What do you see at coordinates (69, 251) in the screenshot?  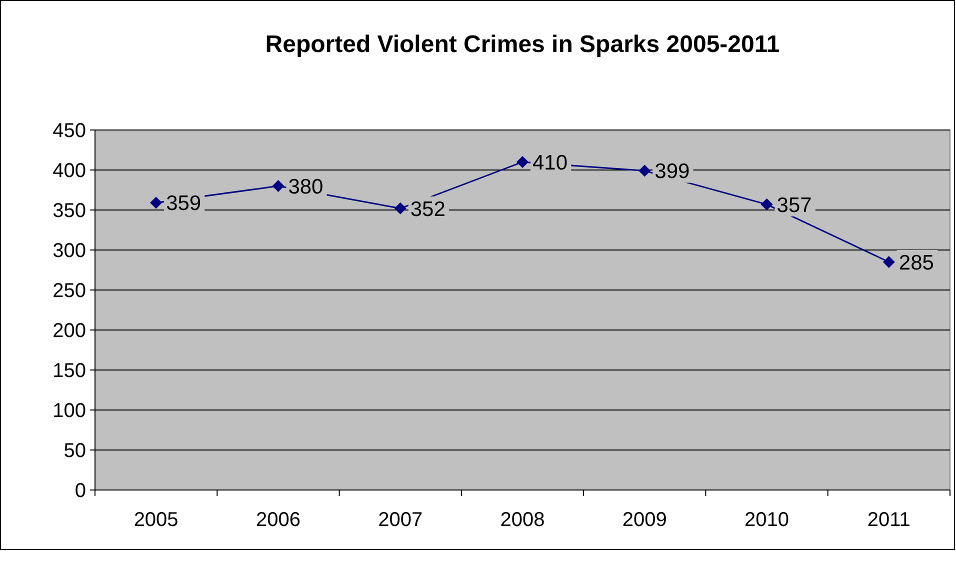 I see `y-tick-label: 300` at bounding box center [69, 251].